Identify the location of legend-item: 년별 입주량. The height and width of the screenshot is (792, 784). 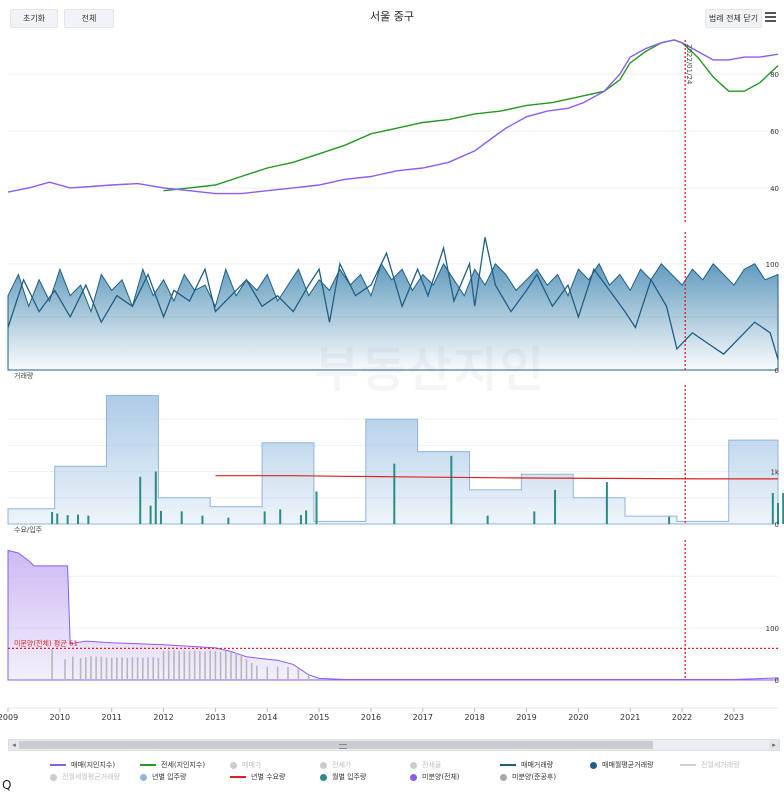
(163, 777).